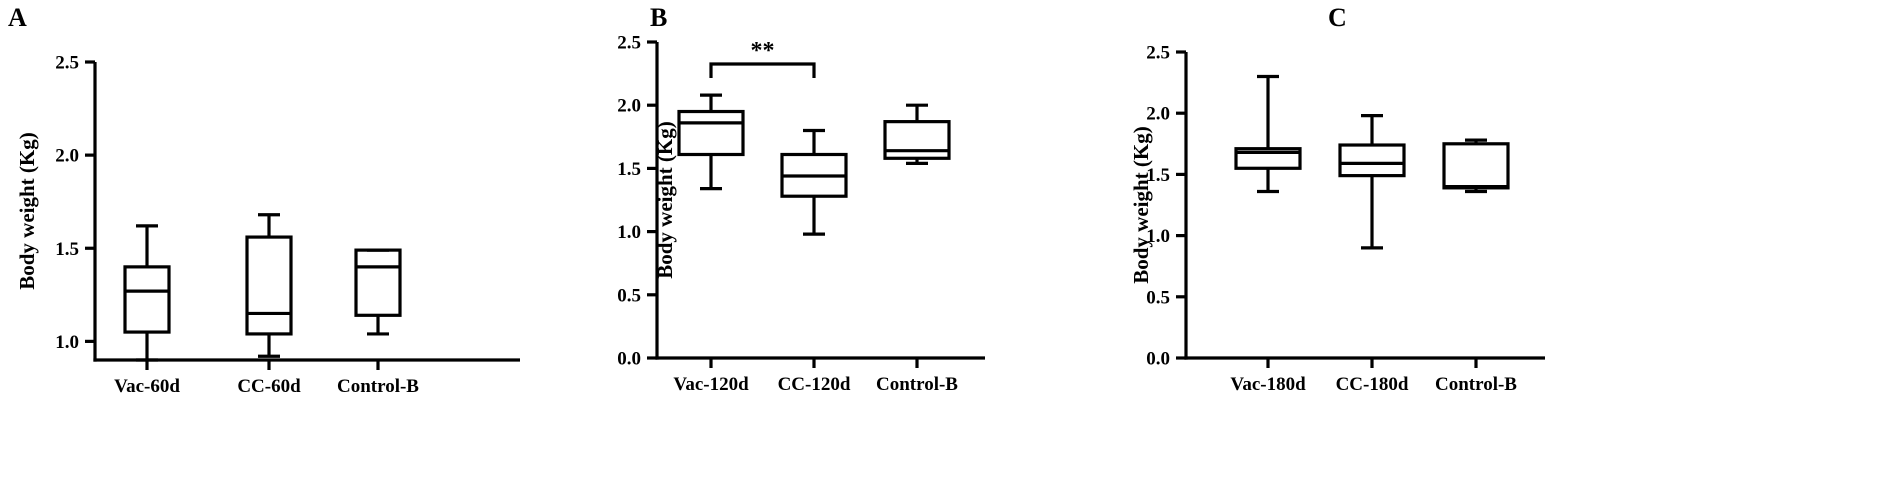  I want to click on box-plot-vac-120d, so click(711, 142).